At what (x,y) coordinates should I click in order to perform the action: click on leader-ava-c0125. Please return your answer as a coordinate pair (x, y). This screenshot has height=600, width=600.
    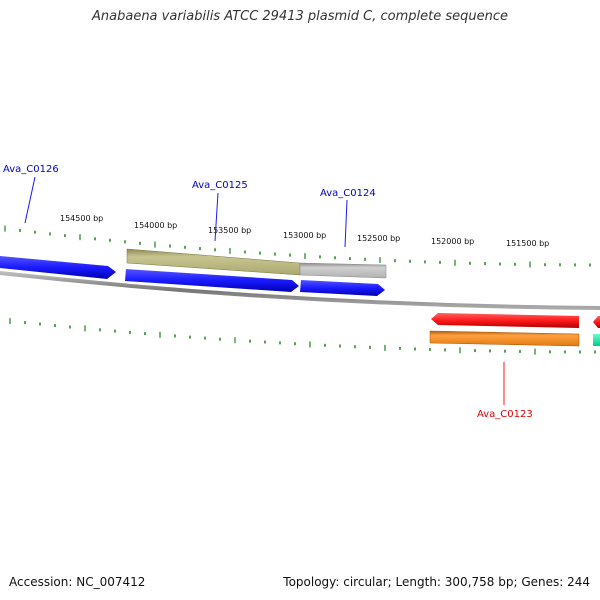
    Looking at the image, I should click on (216, 217).